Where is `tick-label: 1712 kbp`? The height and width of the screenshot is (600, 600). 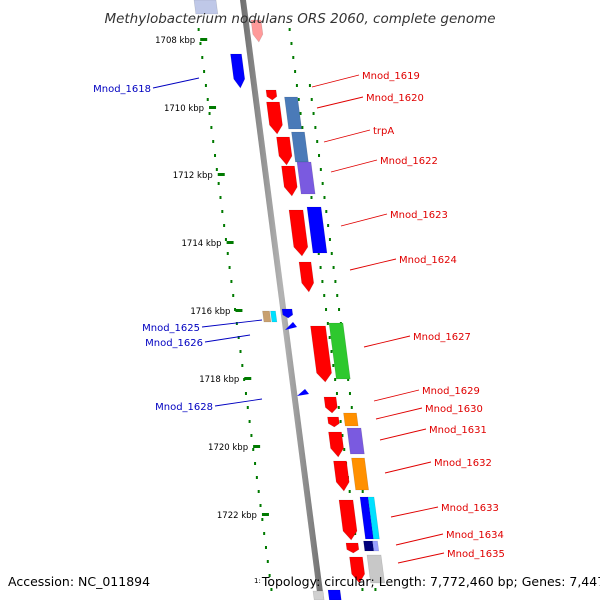
tick-label: 1712 kbp is located at coordinates (193, 176).